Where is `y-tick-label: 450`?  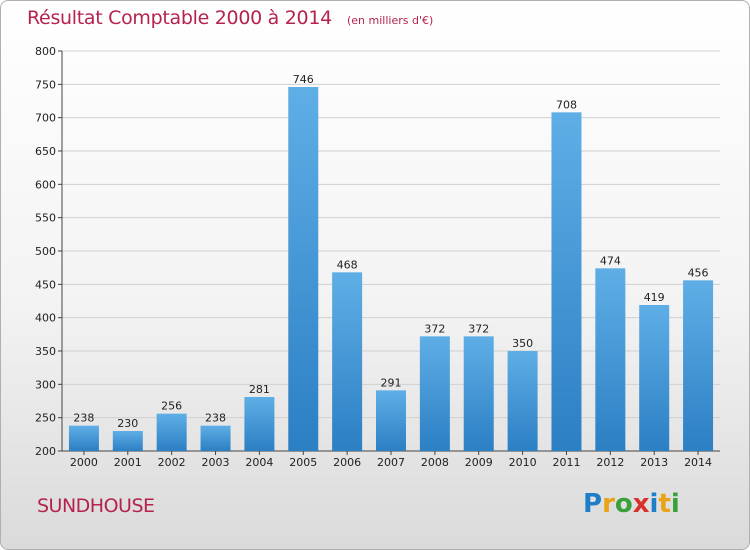 y-tick-label: 450 is located at coordinates (45, 284).